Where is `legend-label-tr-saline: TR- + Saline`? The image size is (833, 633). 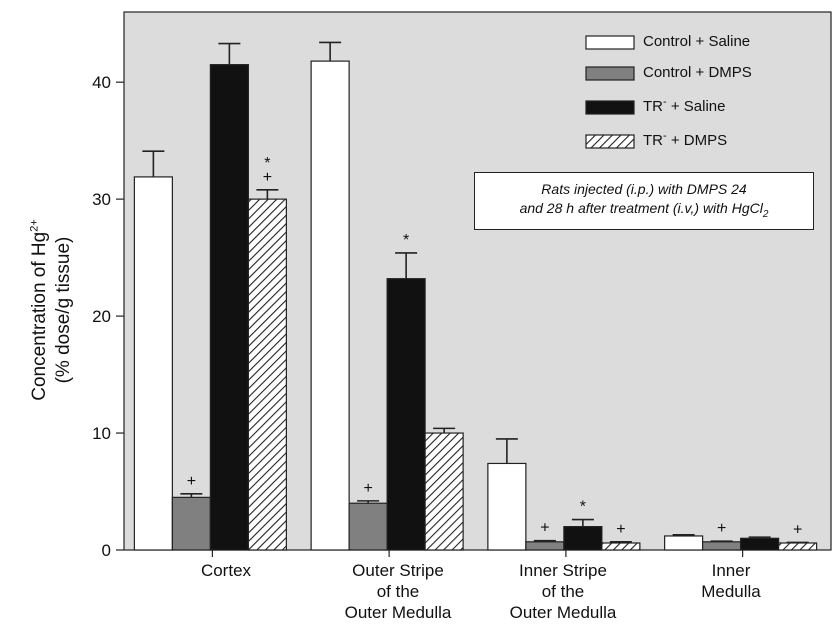
legend-label-tr-saline: TR- + Saline is located at coordinates (684, 106).